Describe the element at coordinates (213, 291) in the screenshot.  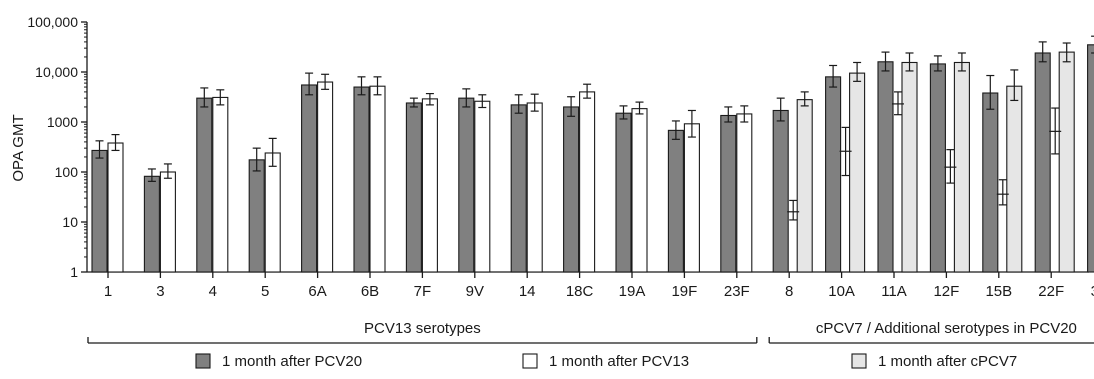
I see `x-tick-label: 4` at that location.